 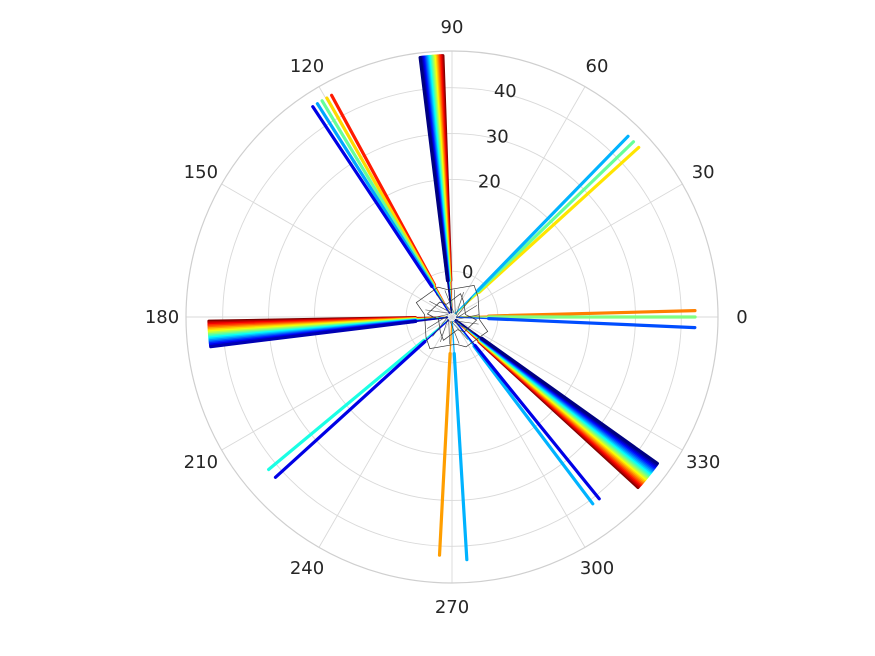 I want to click on theta-tick-label: 180, so click(x=162, y=317).